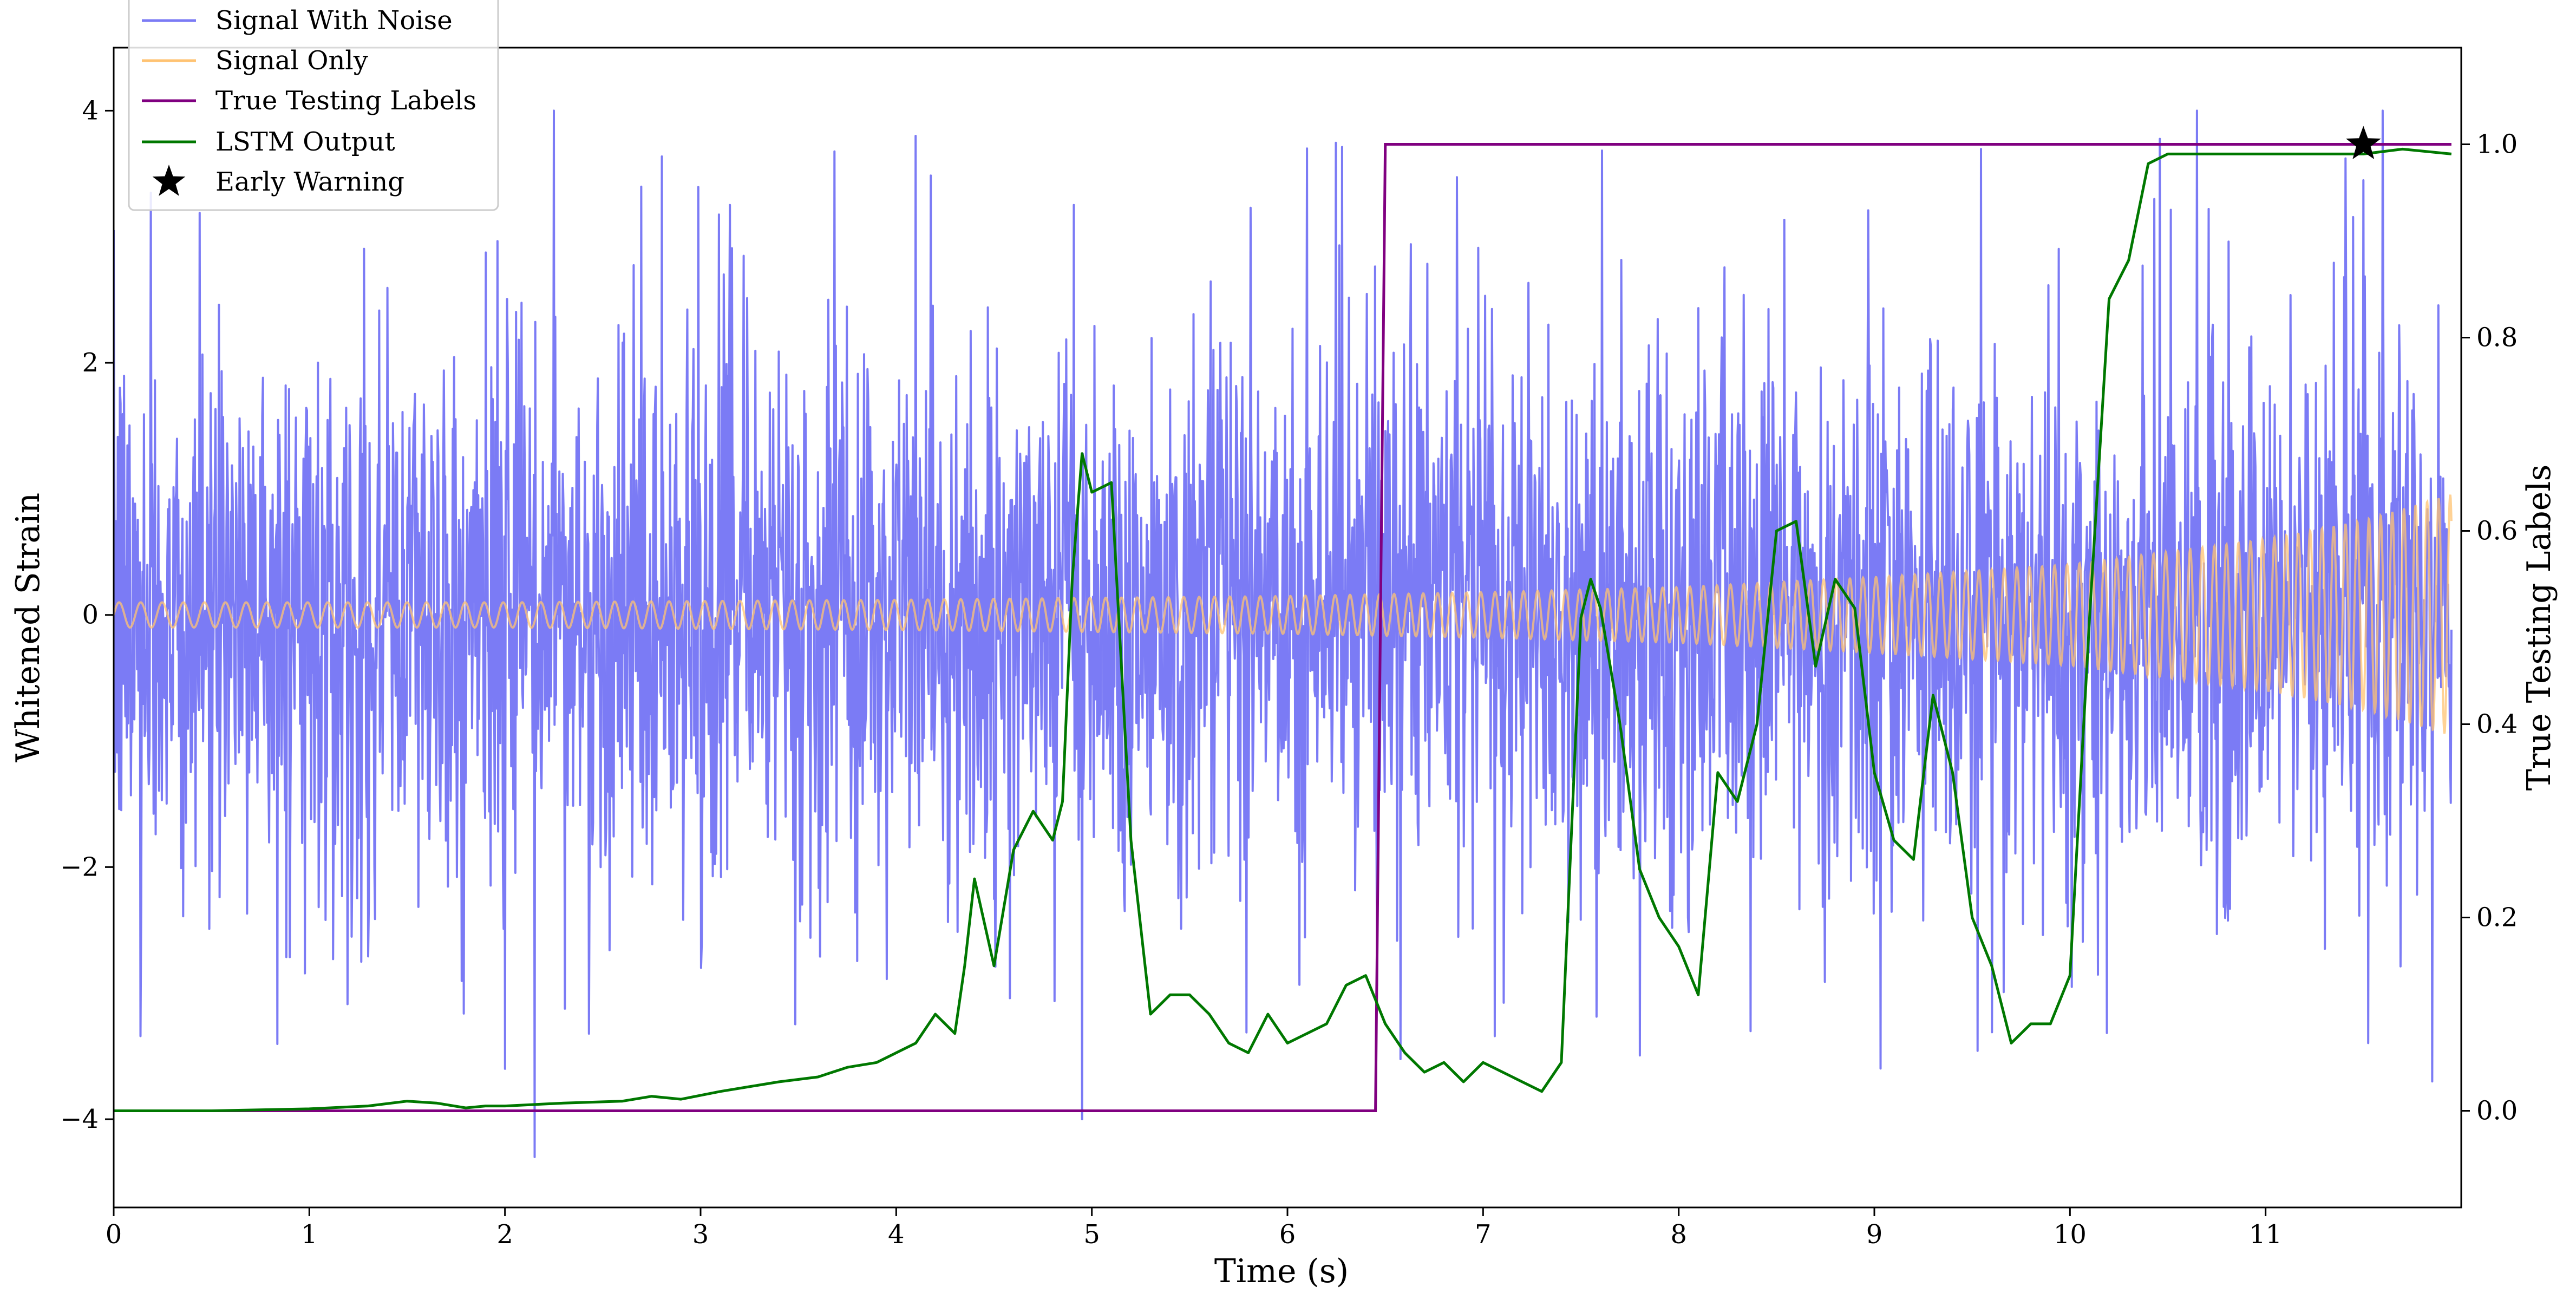  Describe the element at coordinates (2497, 724) in the screenshot. I see `y2-tick-label: 0.4` at that location.